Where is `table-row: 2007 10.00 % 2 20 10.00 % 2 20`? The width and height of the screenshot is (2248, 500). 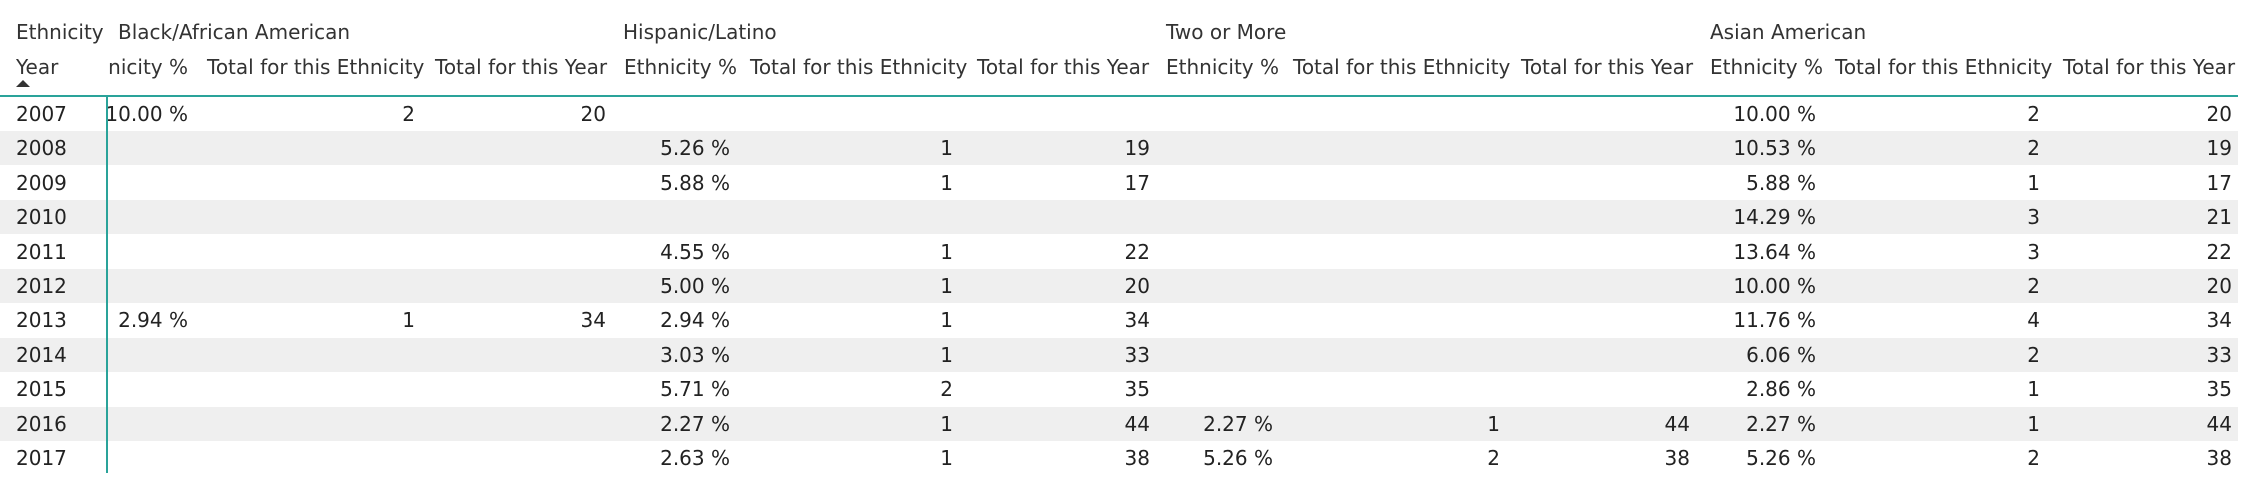
table-row: 2007 10.00 % 2 20 10.00 % 2 20 is located at coordinates (1119, 114).